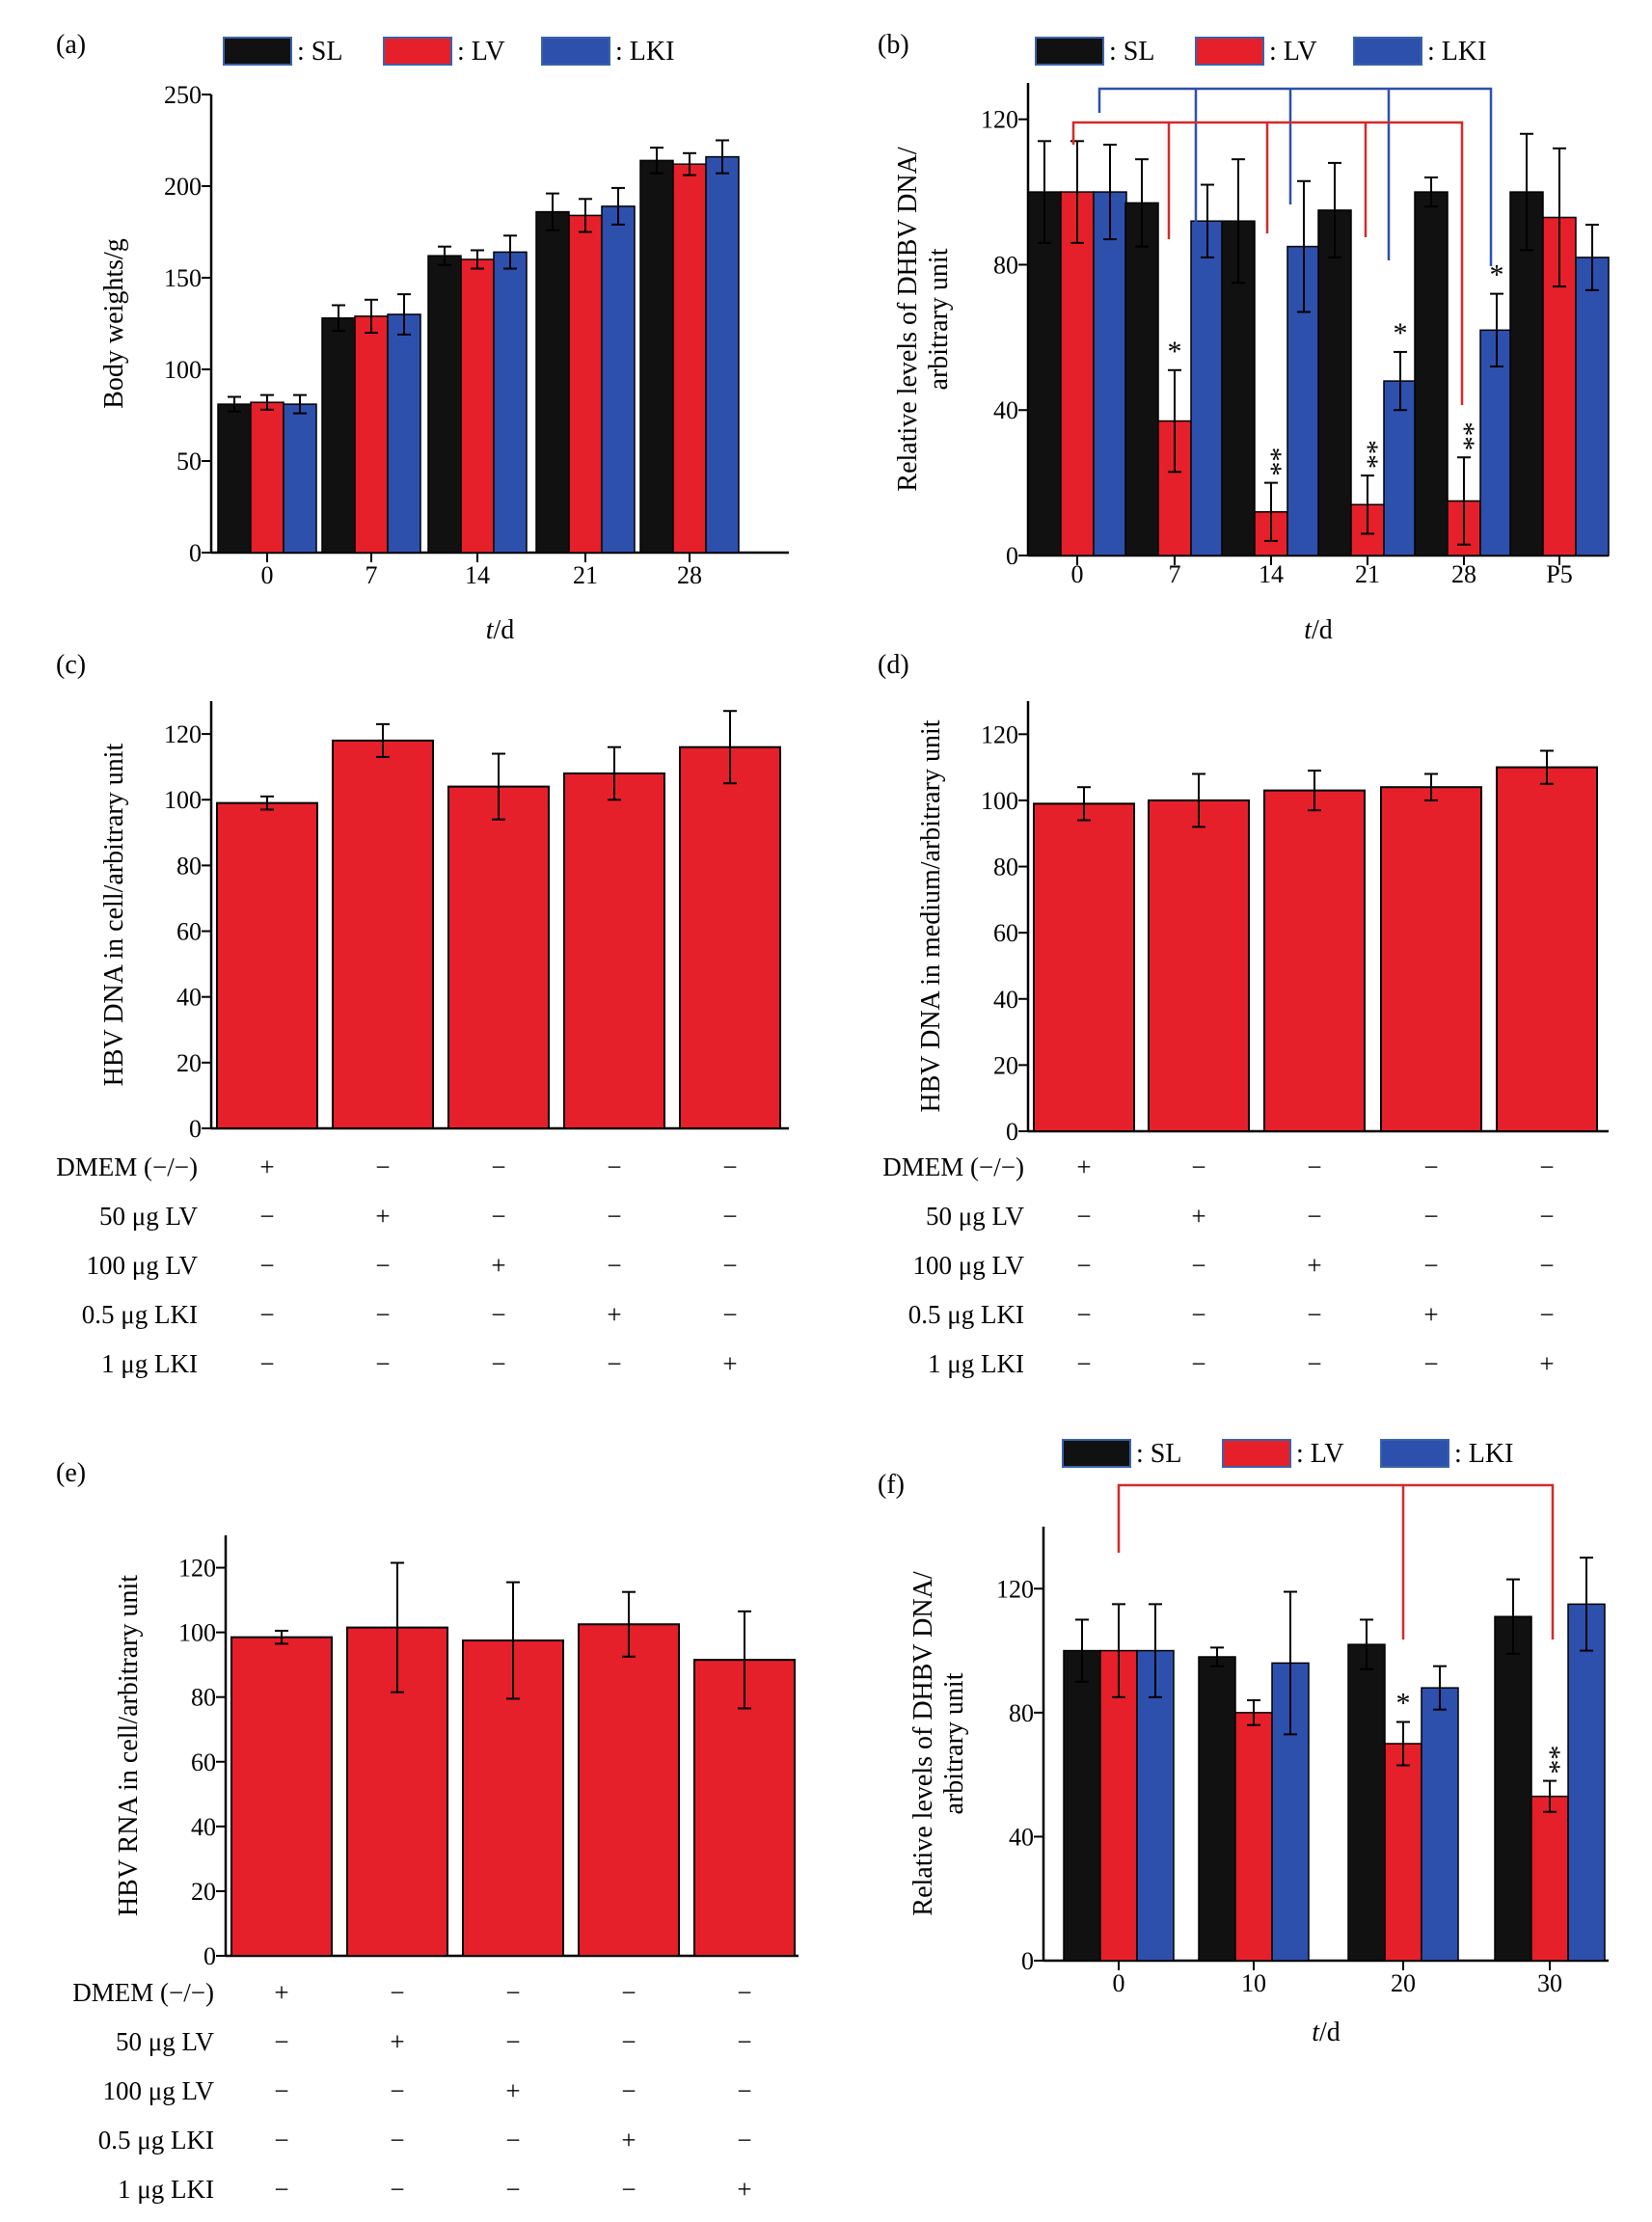 The image size is (1652, 2222). What do you see at coordinates (1367, 574) in the screenshot?
I see `x-tick-label: 21` at bounding box center [1367, 574].